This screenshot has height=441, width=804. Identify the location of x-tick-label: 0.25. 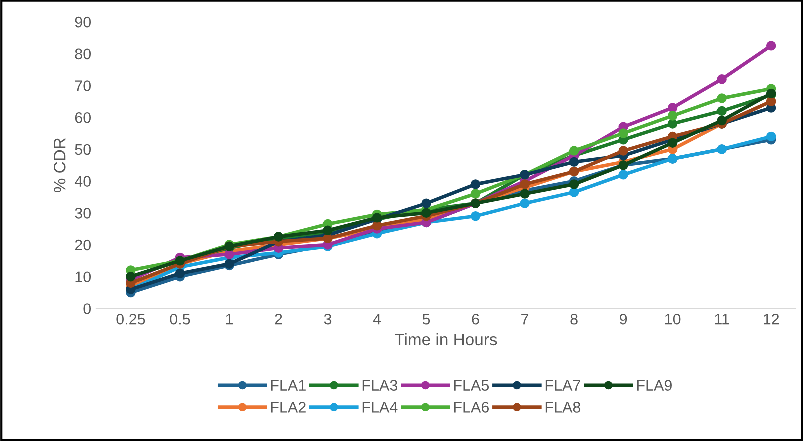
(131, 319).